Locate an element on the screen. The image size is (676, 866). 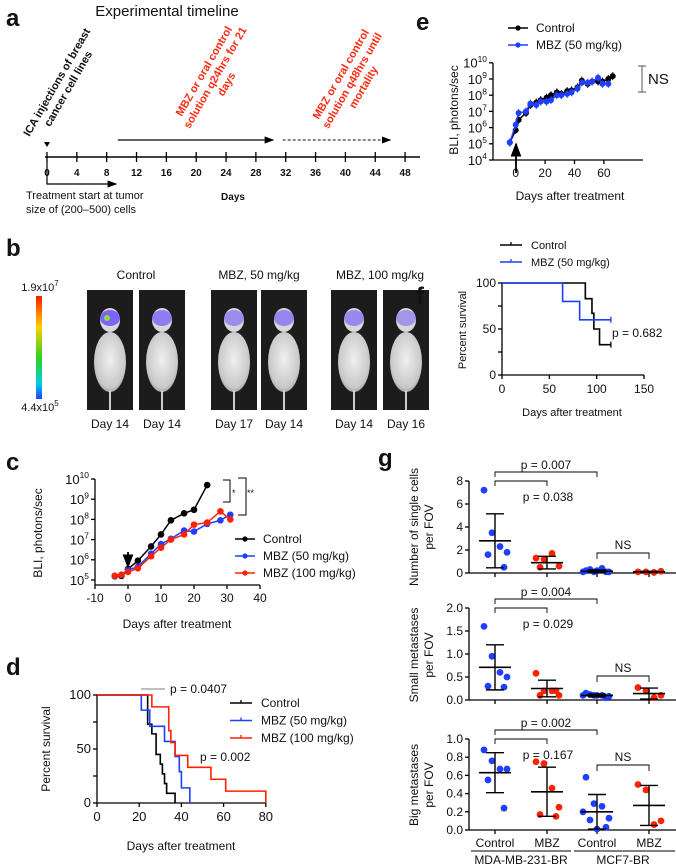
group-label: MBZ, 50 mg/kg is located at coordinates (258, 275).